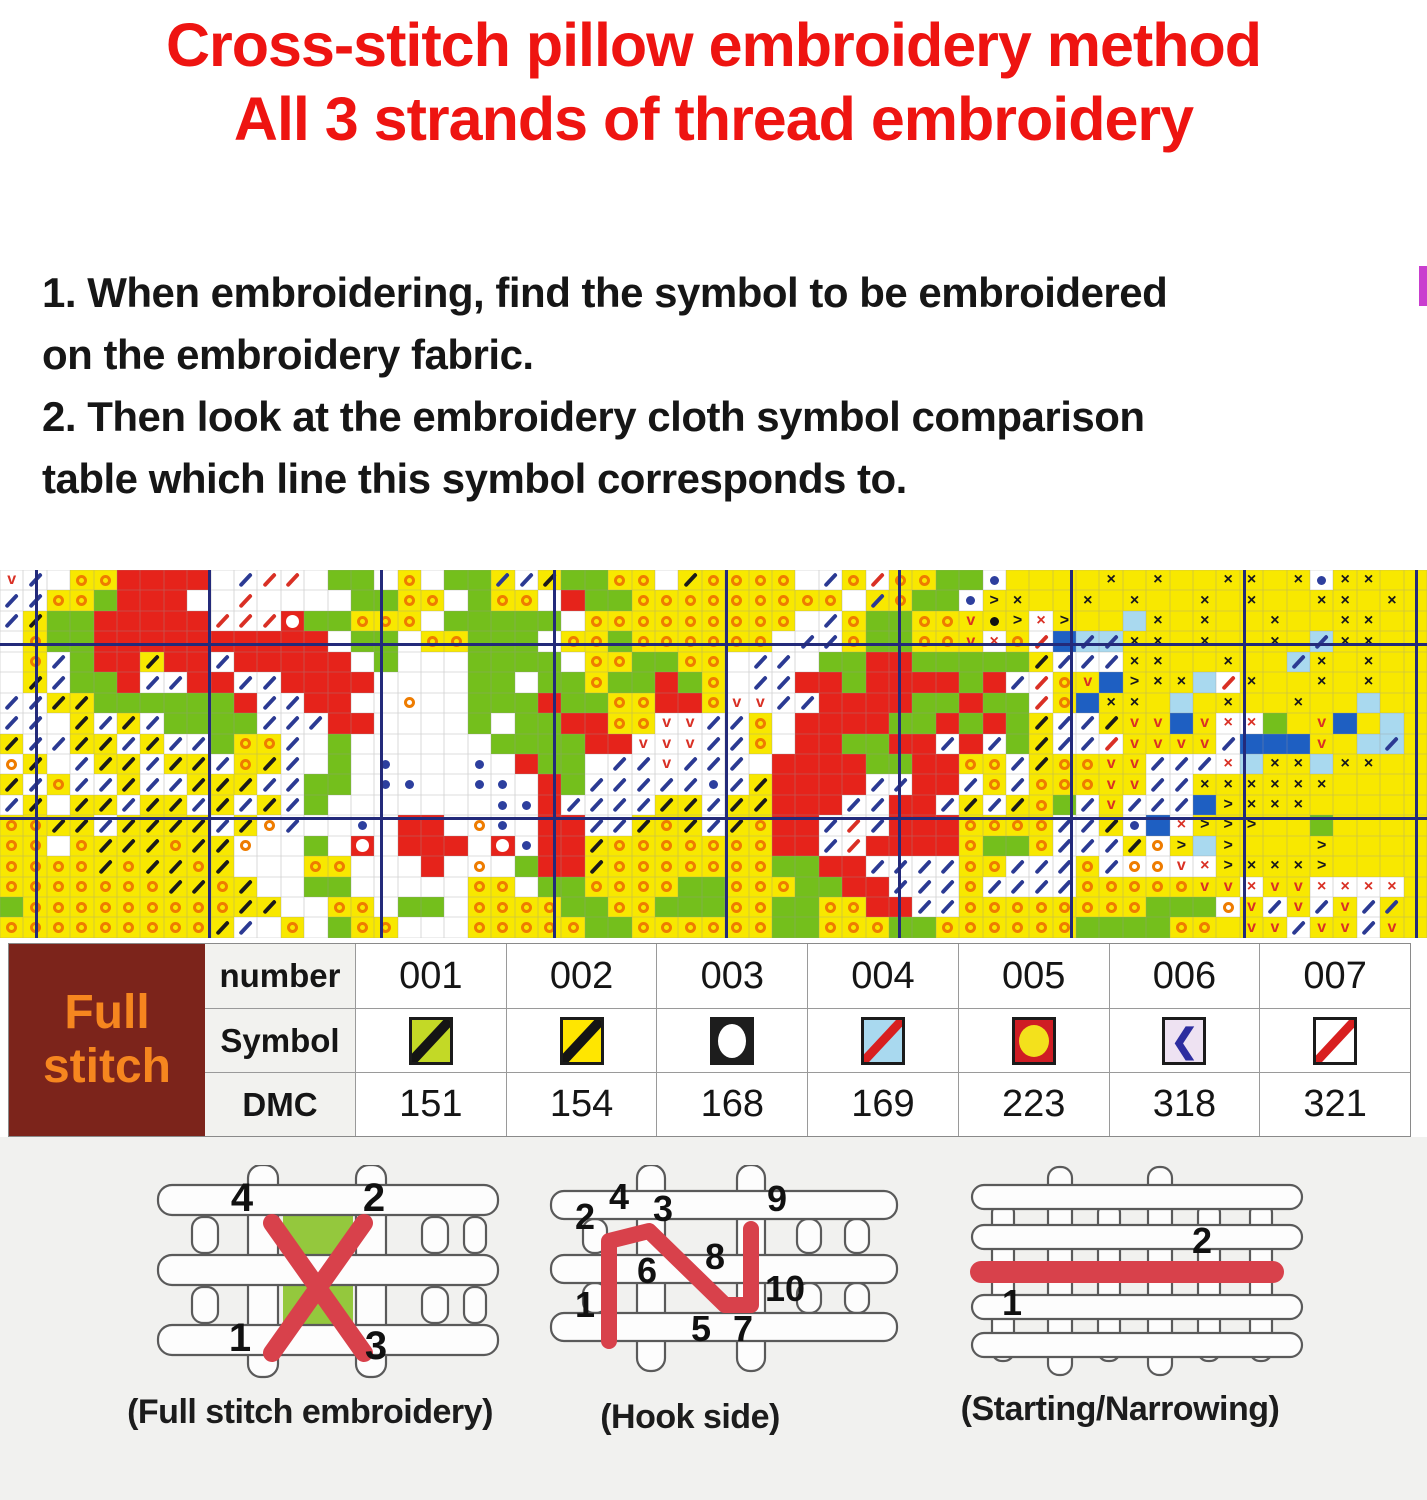 The width and height of the screenshot is (1427, 1500). Describe the element at coordinates (1137, 1271) in the screenshot. I see `weave-mesh` at that location.